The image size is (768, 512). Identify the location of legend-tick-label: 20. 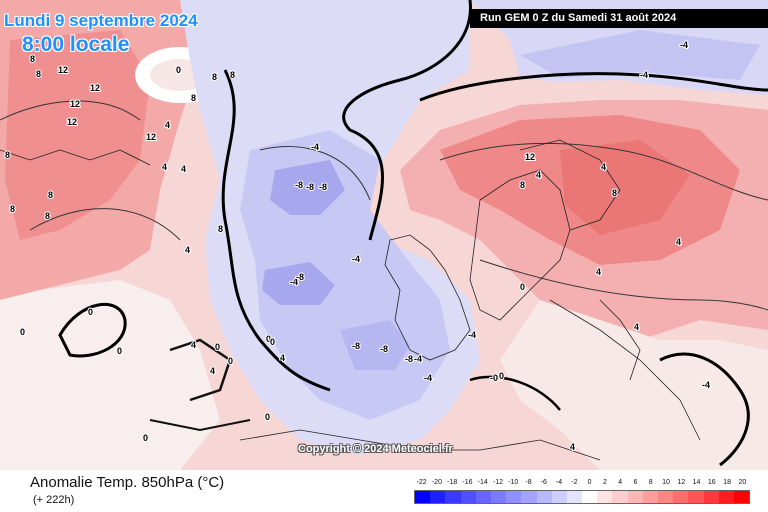
(742, 482).